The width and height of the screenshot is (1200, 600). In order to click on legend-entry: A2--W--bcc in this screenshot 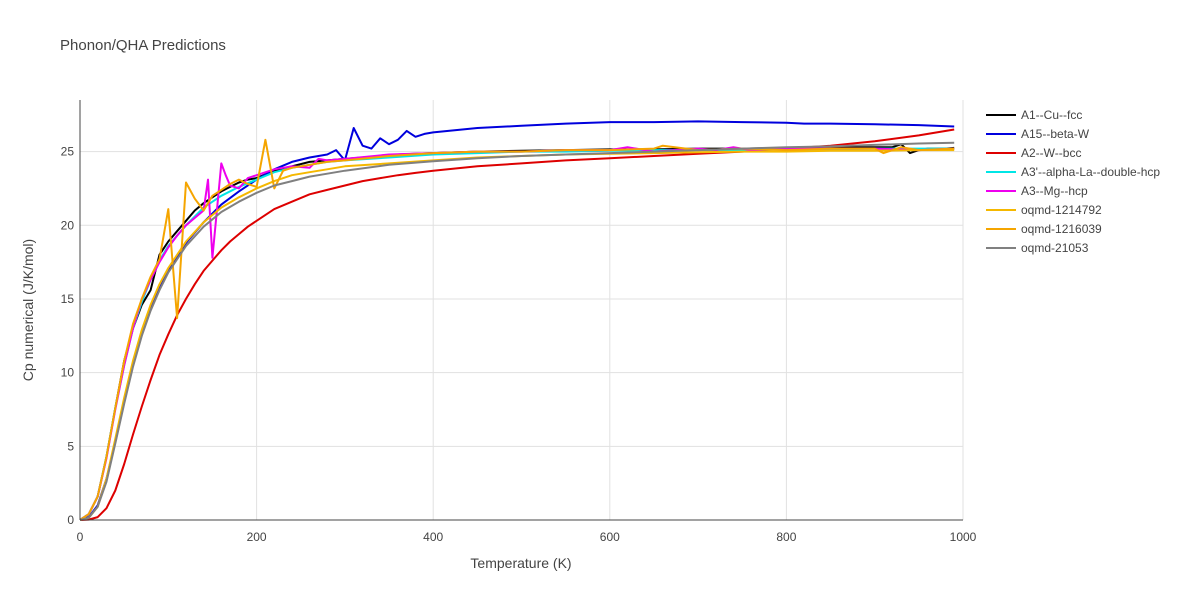, I will do `click(1051, 153)`.